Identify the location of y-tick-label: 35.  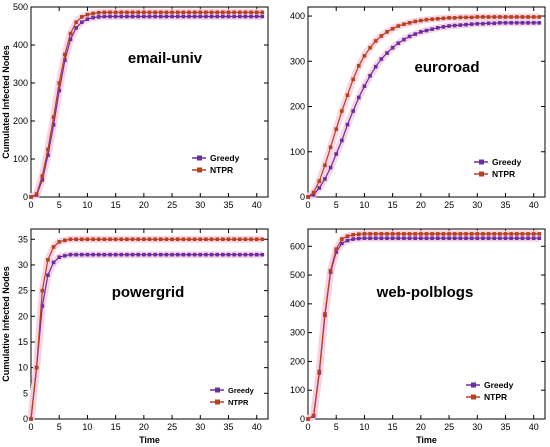
(23, 239).